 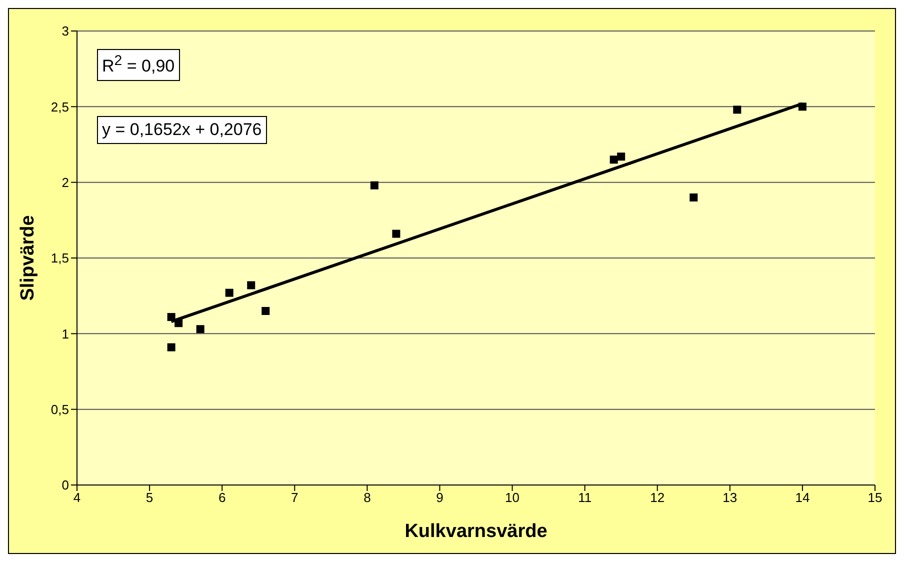 I want to click on x-tick-label: 8, so click(x=367, y=498).